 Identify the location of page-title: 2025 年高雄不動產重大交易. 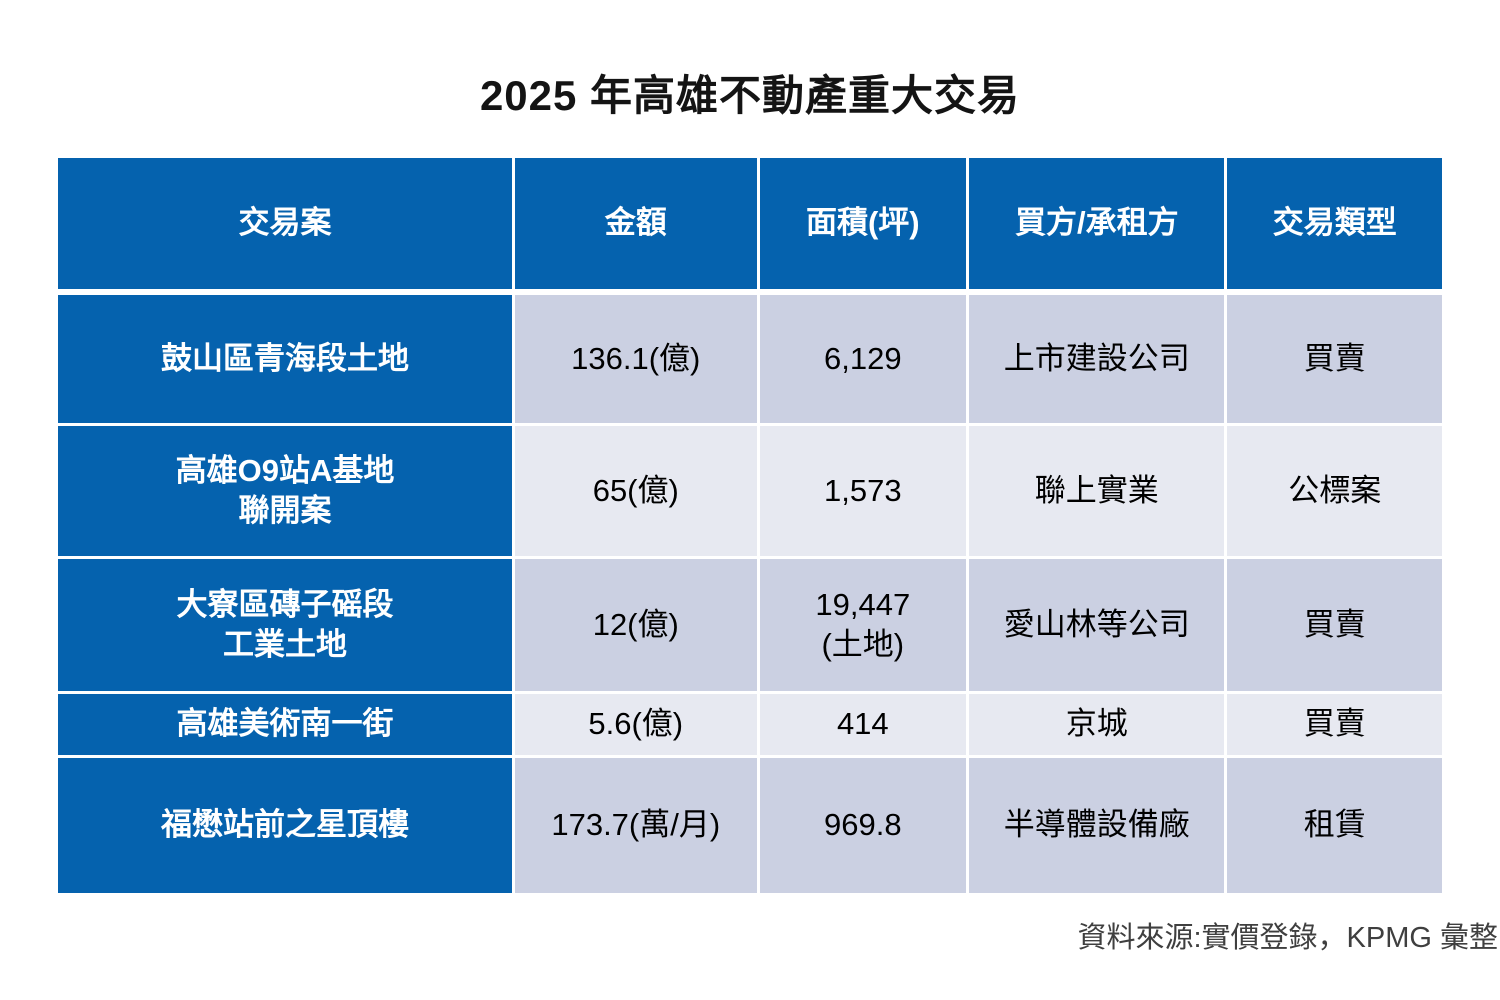
(750, 95).